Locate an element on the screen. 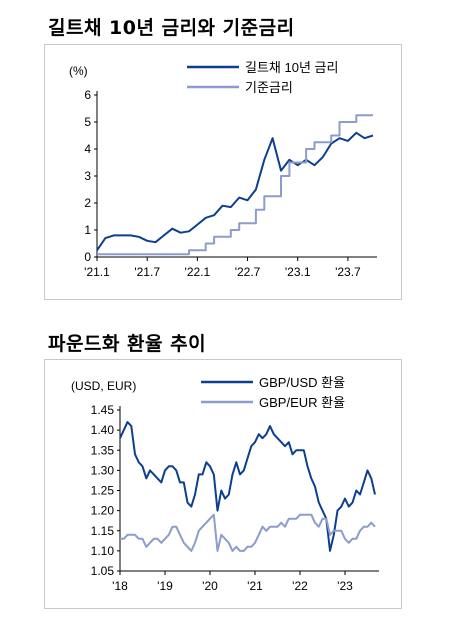  legend-label-1: GBP/USD 환율 is located at coordinates (302, 382).